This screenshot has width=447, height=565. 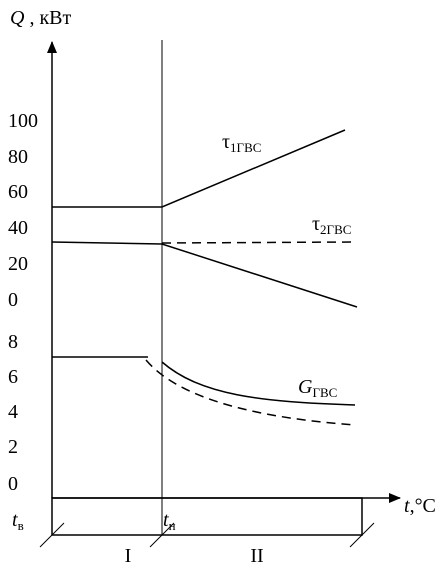 I want to click on g-dashed, so click(x=250, y=392).